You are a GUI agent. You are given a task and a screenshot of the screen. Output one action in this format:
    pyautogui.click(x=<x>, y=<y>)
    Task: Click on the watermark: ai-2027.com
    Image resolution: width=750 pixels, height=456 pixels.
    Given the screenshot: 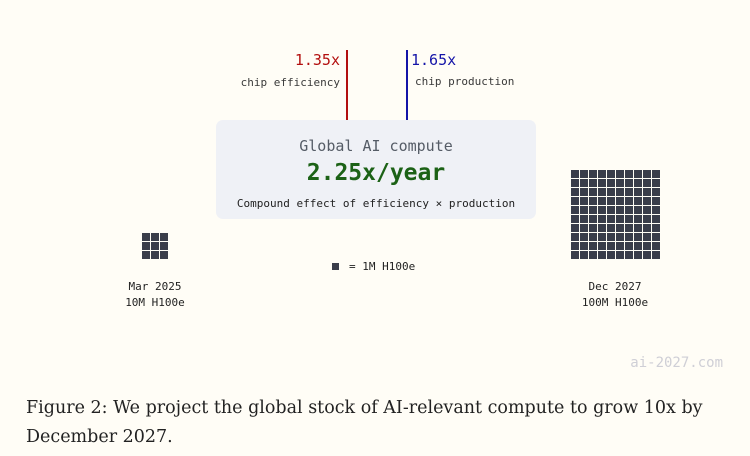 What is the action you would take?
    pyautogui.click(x=676, y=363)
    